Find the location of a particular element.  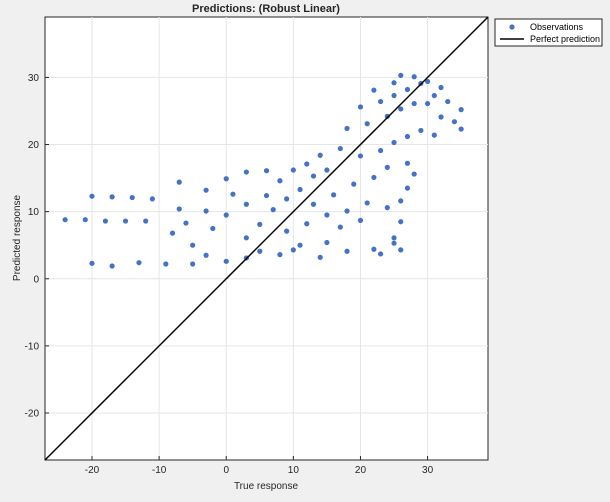

chart-title: Predictions: (Robust Linear) is located at coordinates (266, 9).